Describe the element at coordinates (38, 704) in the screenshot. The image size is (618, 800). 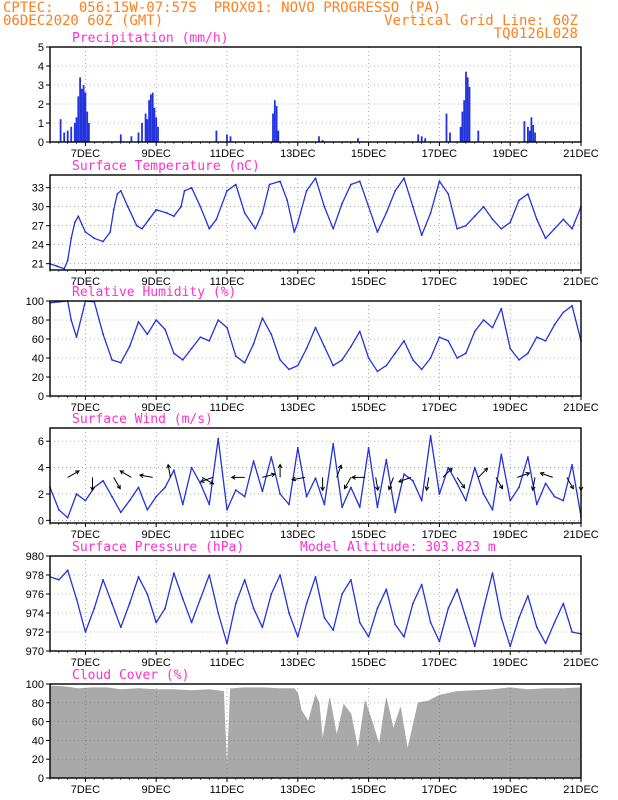
I see `cloud-ytick-label: 80` at that location.